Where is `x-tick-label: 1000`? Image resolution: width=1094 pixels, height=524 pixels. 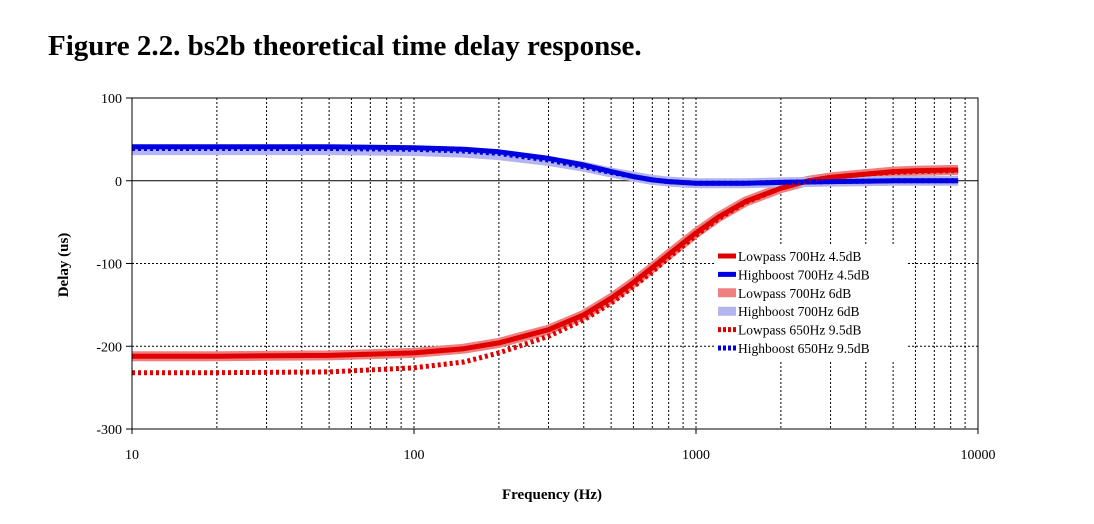 x-tick-label: 1000 is located at coordinates (696, 455).